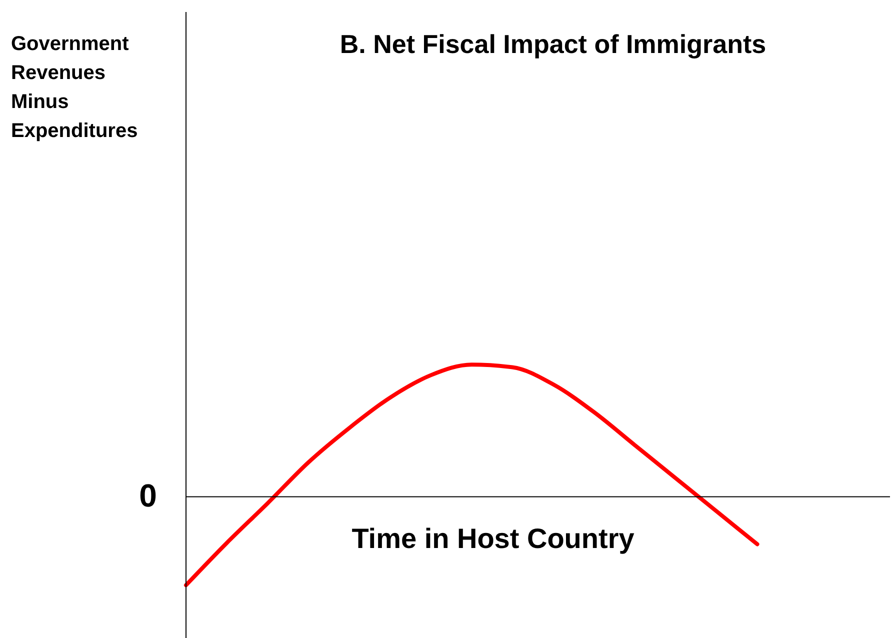 The width and height of the screenshot is (896, 638). Describe the element at coordinates (148, 496) in the screenshot. I see `text: 0` at that location.